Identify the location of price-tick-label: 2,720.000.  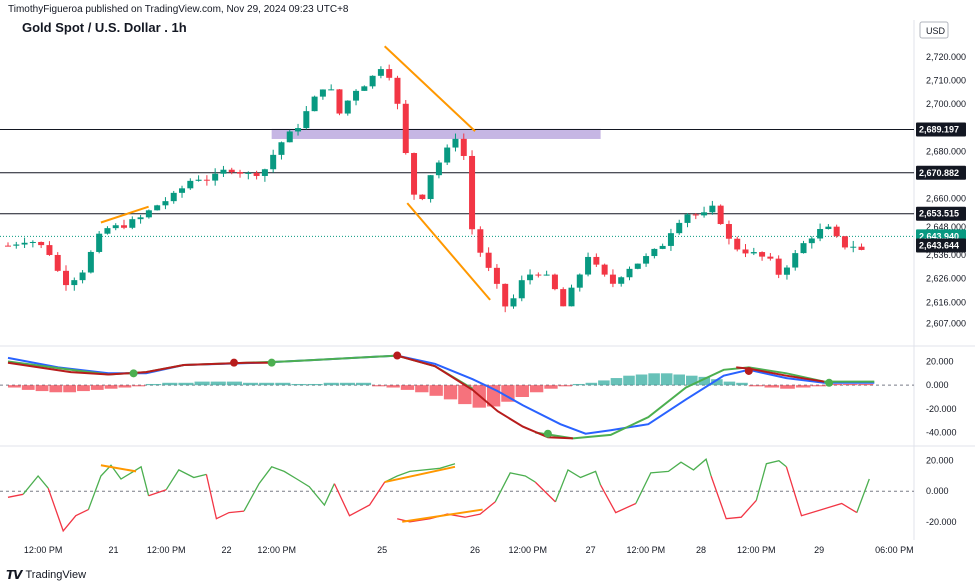
(946, 57).